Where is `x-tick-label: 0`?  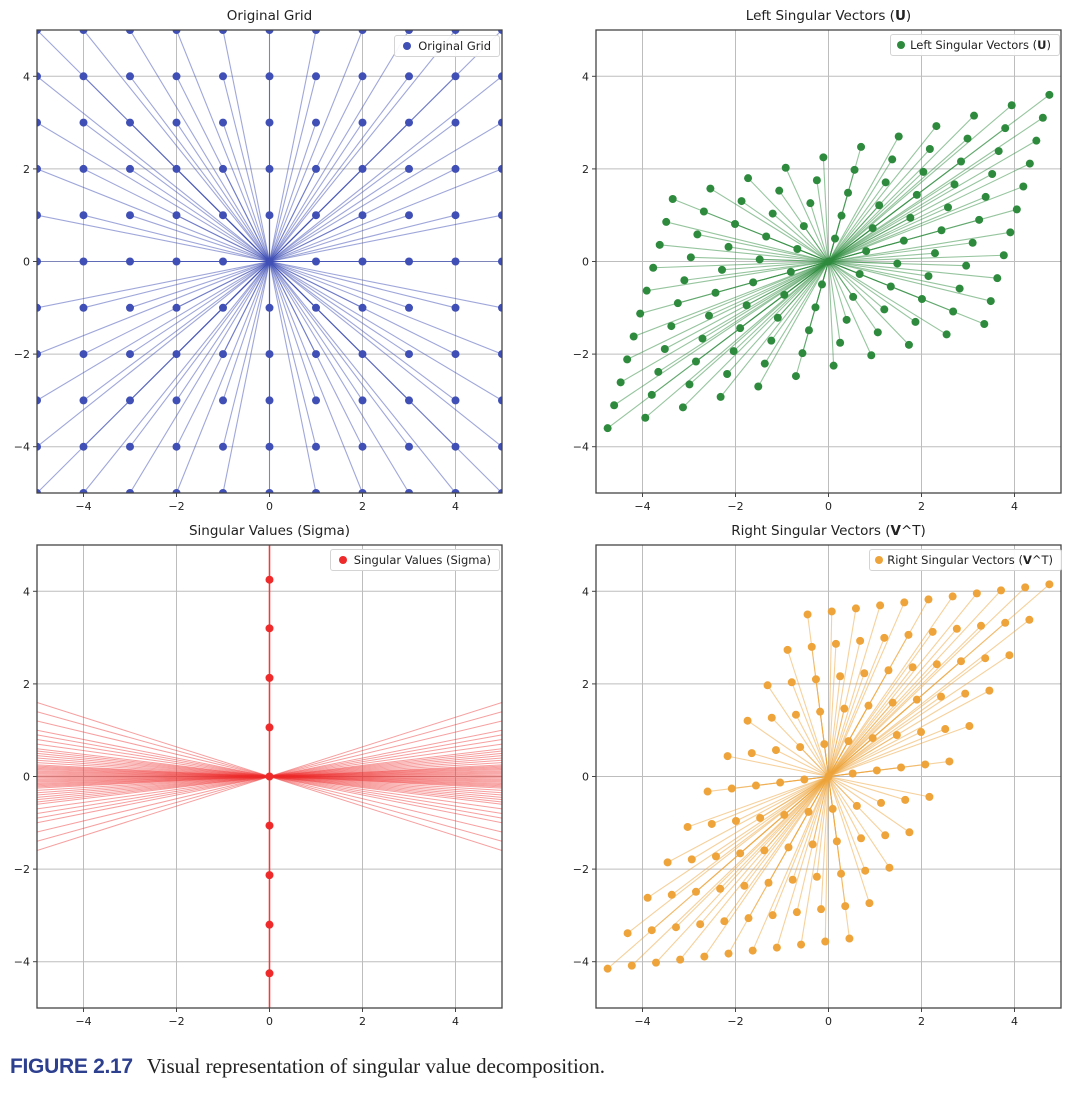
x-tick-label: 0 is located at coordinates (828, 1021).